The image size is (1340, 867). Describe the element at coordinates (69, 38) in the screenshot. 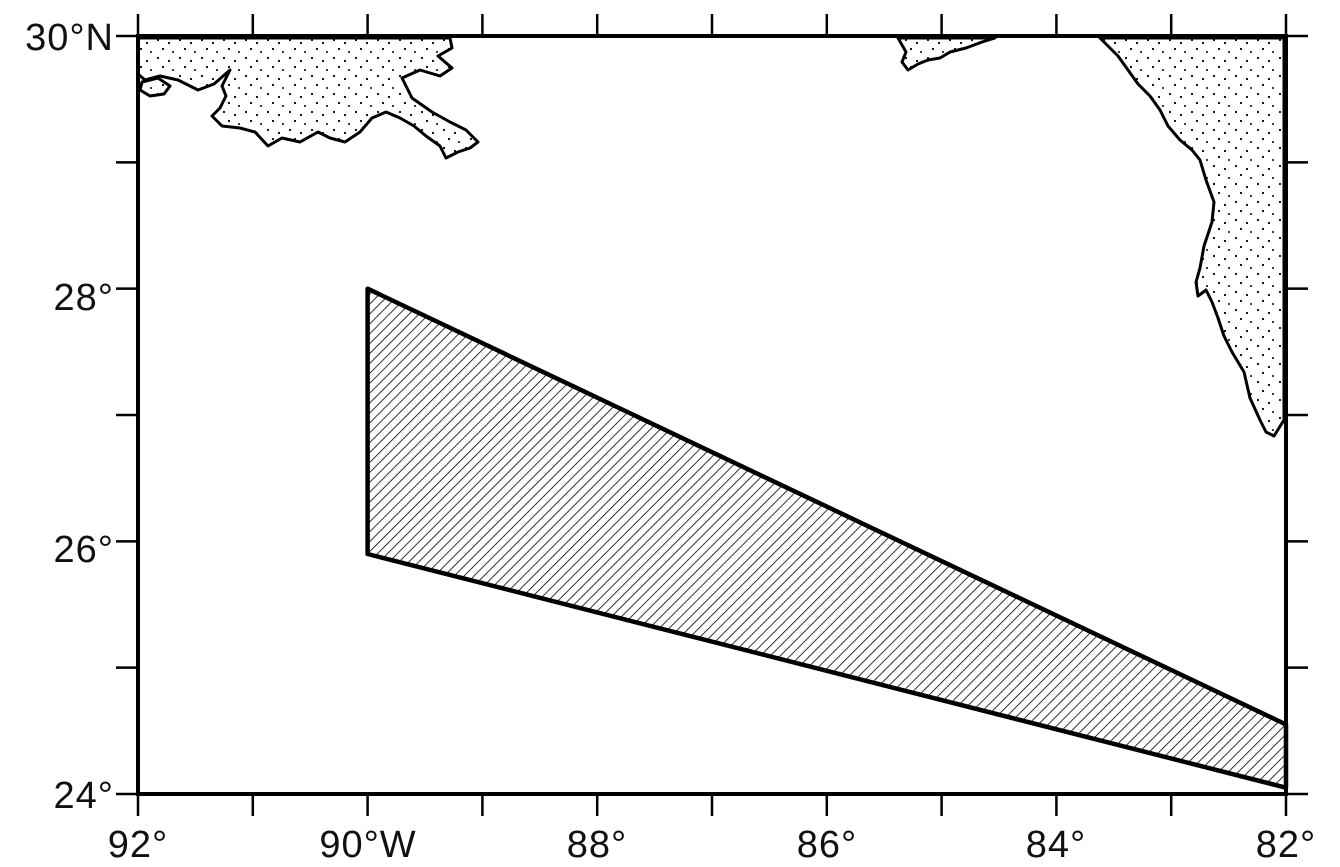

I see `lat-label-30: 30°N` at that location.